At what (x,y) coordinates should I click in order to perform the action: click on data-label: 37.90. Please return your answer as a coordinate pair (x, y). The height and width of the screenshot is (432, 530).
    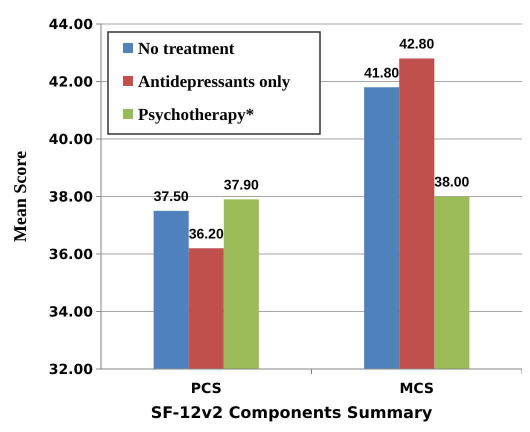
    Looking at the image, I should click on (242, 184).